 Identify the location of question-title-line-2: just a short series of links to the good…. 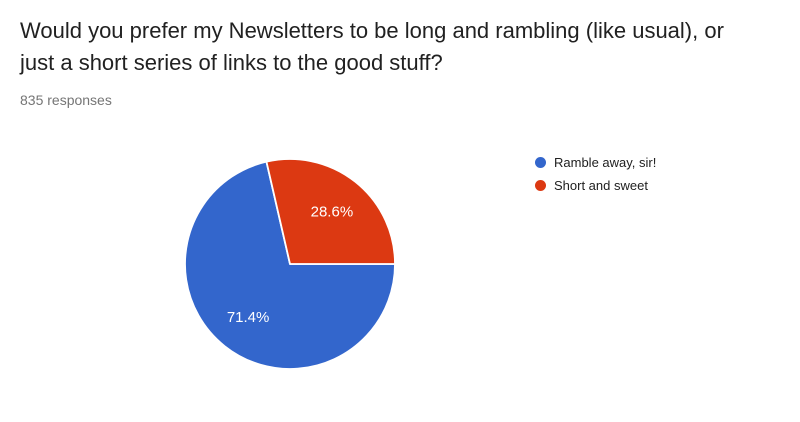
(231, 62).